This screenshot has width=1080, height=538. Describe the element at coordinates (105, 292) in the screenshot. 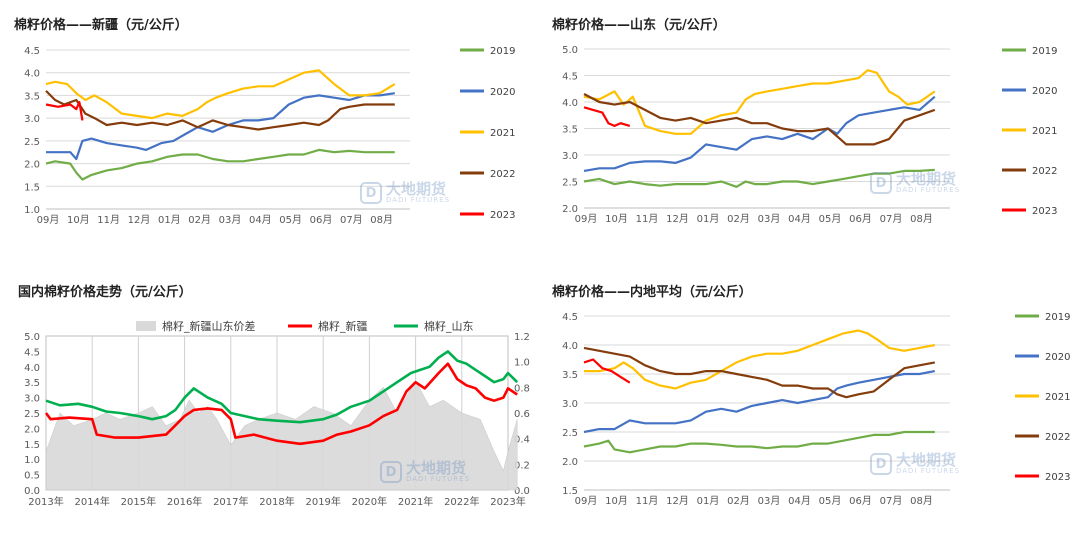

I see `chart-title: 国内棉籽价格走势（元/公斤）` at that location.